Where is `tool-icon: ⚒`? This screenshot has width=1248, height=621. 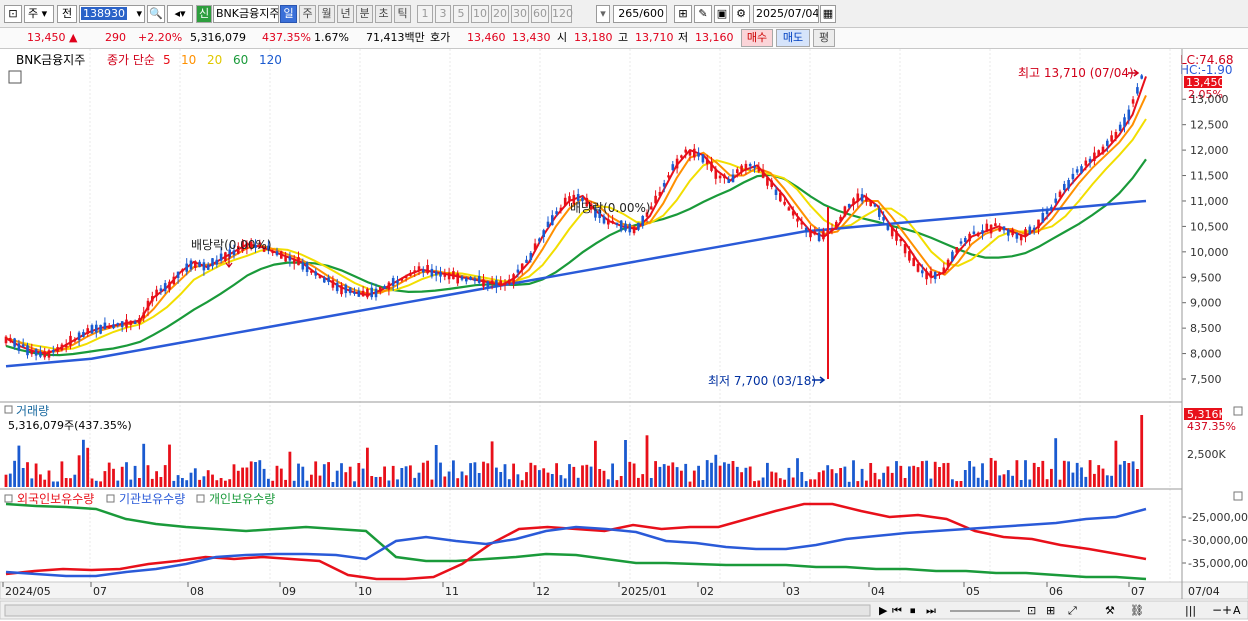 tool-icon: ⚒ is located at coordinates (1110, 610).